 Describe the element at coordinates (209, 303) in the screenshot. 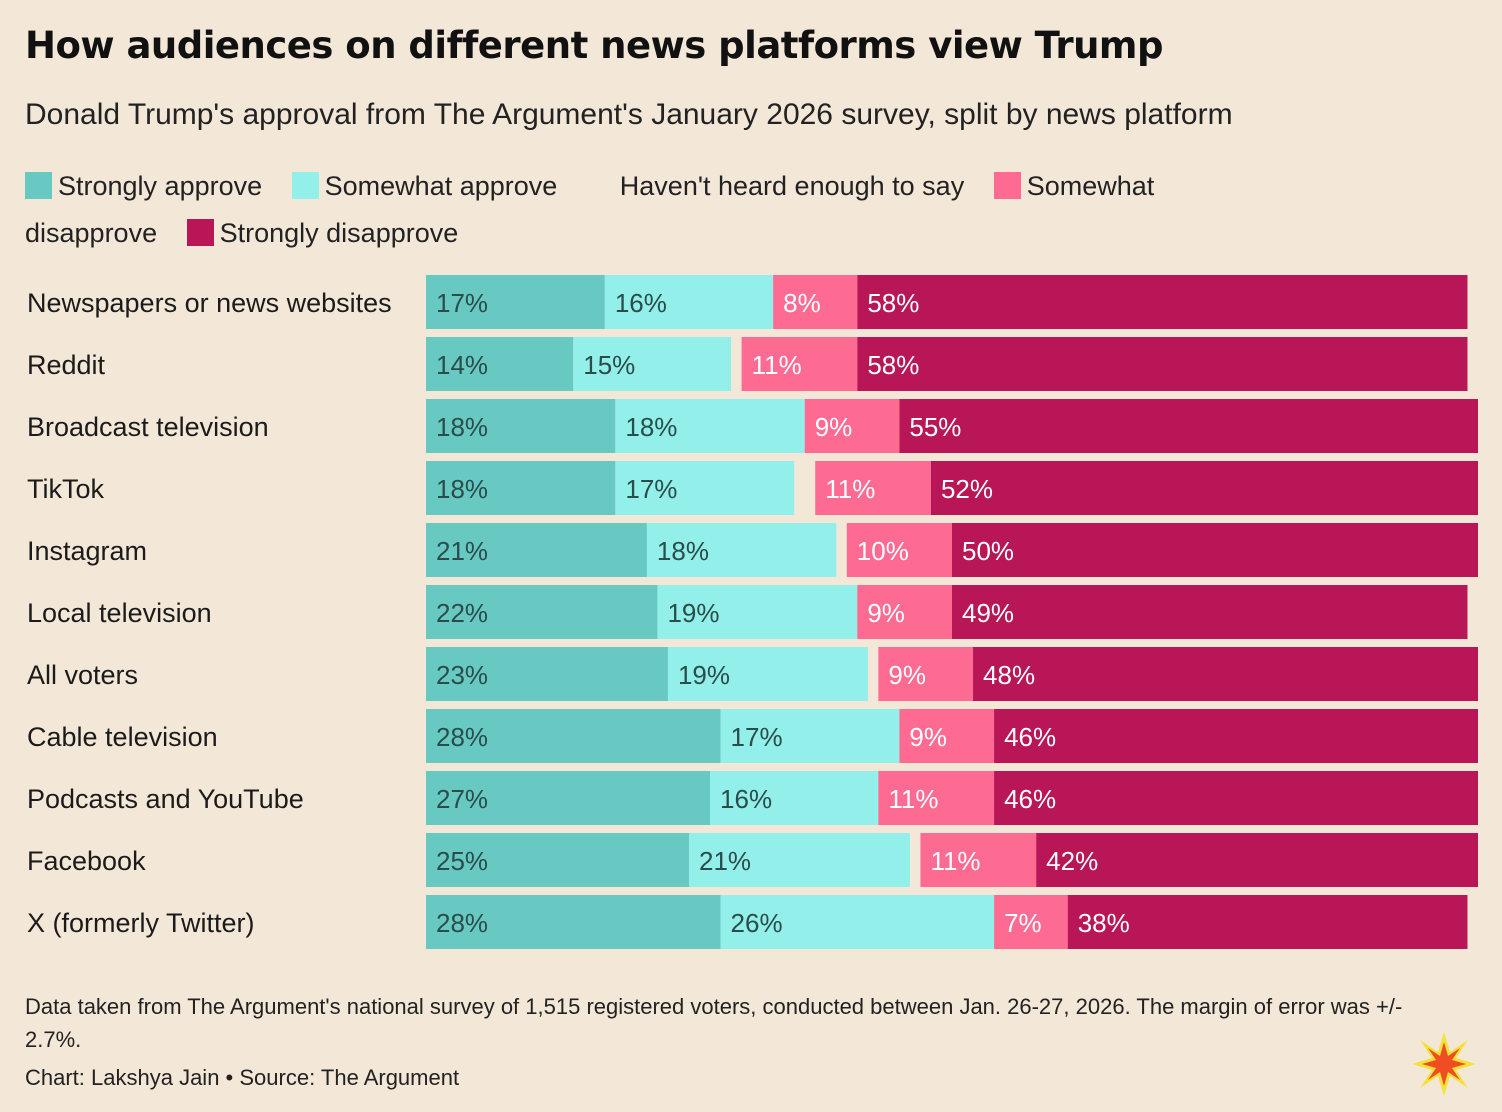

I see `category-label: Newspapers or news websites` at that location.